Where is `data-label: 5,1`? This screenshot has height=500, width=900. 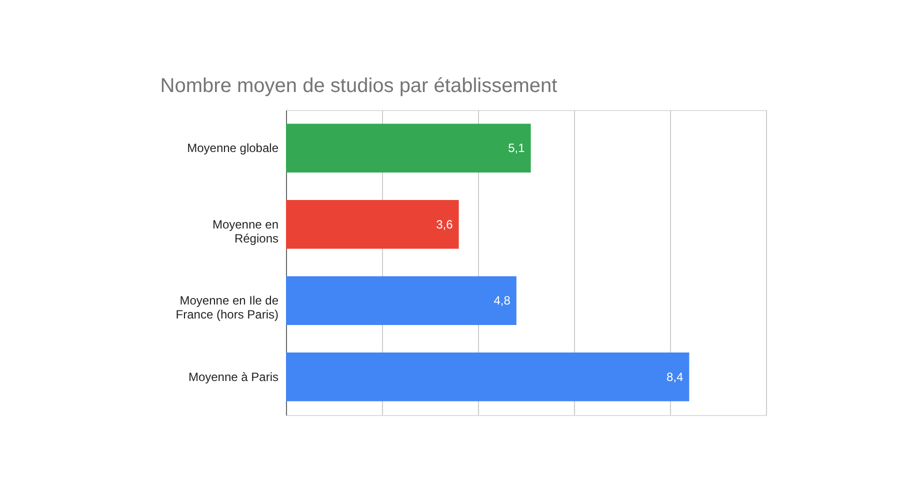
data-label: 5,1 is located at coordinates (517, 148).